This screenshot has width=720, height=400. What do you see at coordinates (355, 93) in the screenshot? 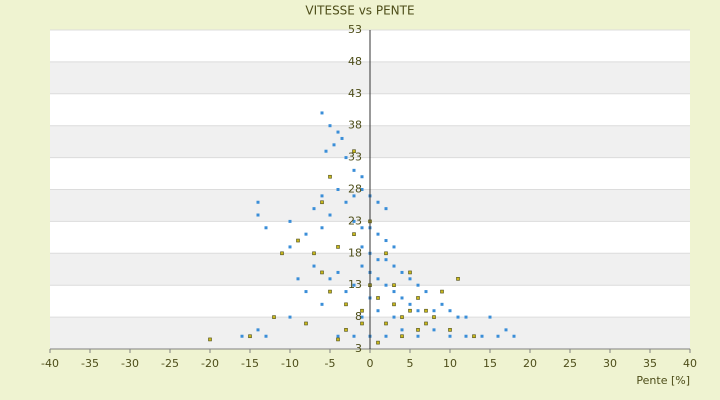
I see `y-tick-label: 43` at bounding box center [355, 93].